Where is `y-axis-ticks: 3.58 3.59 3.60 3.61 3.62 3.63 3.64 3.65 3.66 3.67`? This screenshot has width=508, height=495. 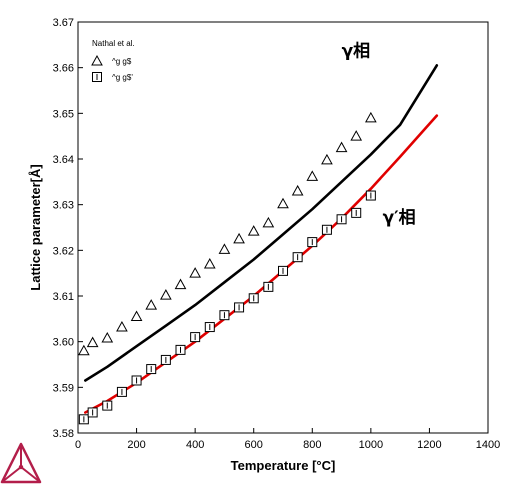
y-axis-ticks: 3.58 3.59 3.60 3.61 3.62 3.63 3.64 3.65 3.66 3.67 is located at coordinates (68, 228).